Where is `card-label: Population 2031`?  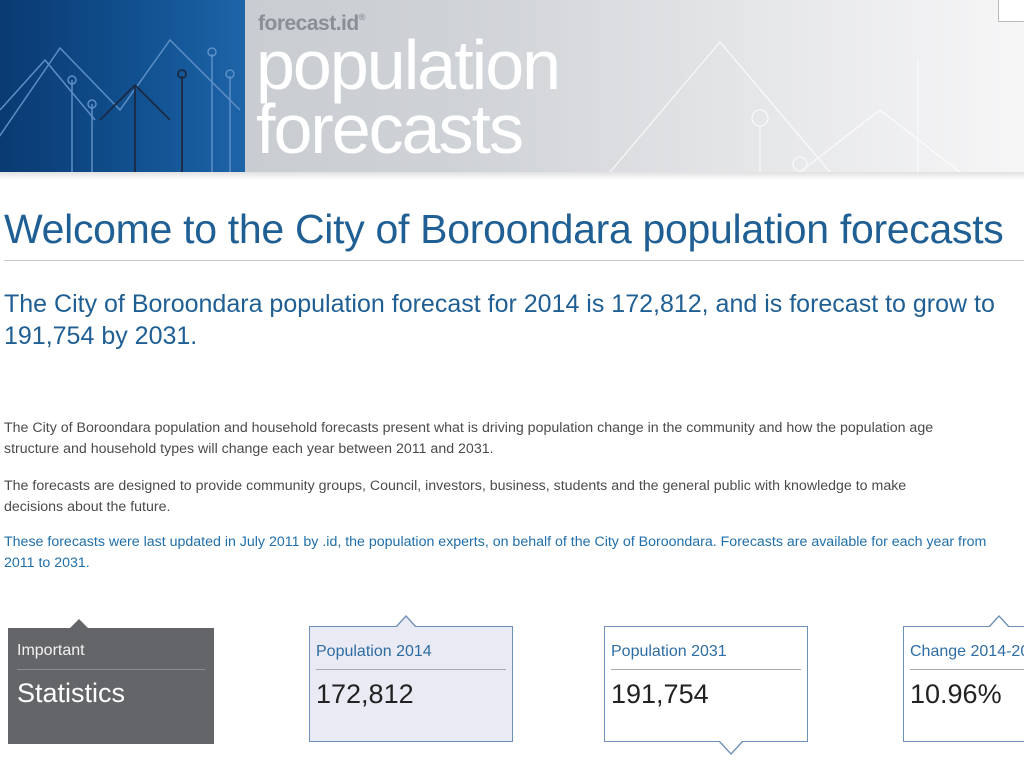
card-label: Population 2031 is located at coordinates (669, 651).